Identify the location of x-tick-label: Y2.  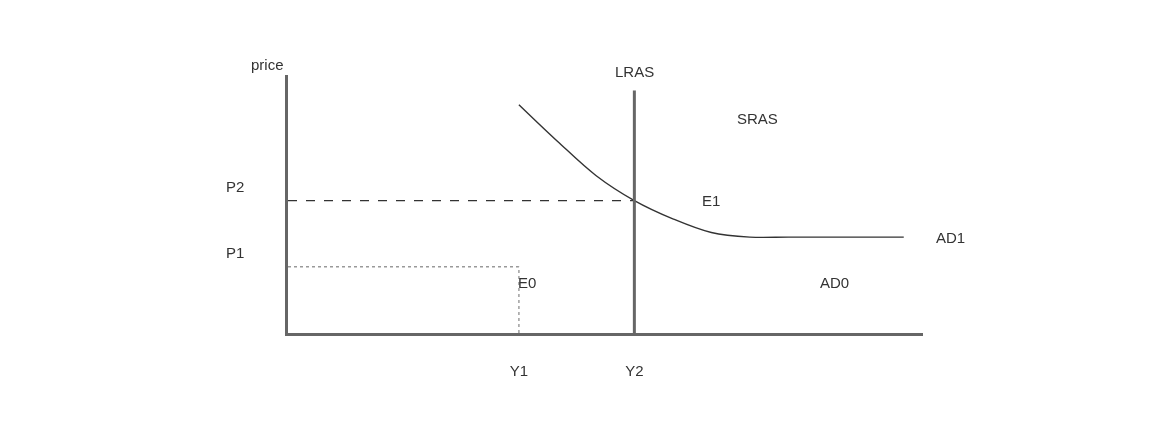
(634, 370).